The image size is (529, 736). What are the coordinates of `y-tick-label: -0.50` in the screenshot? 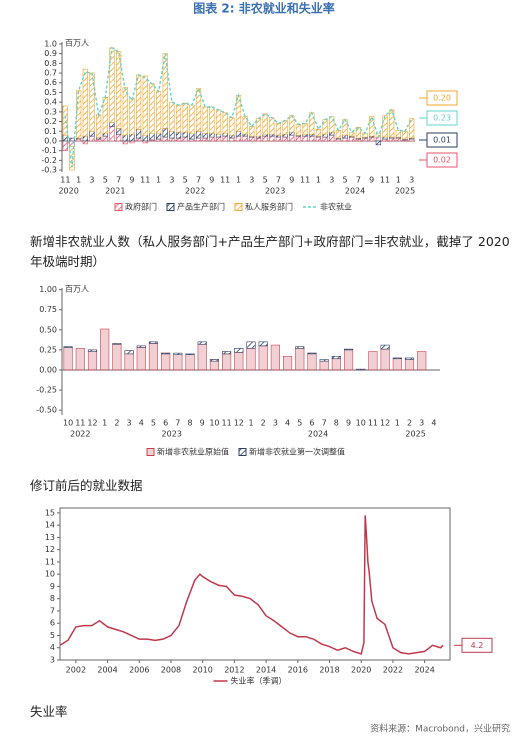 It's located at (46, 410).